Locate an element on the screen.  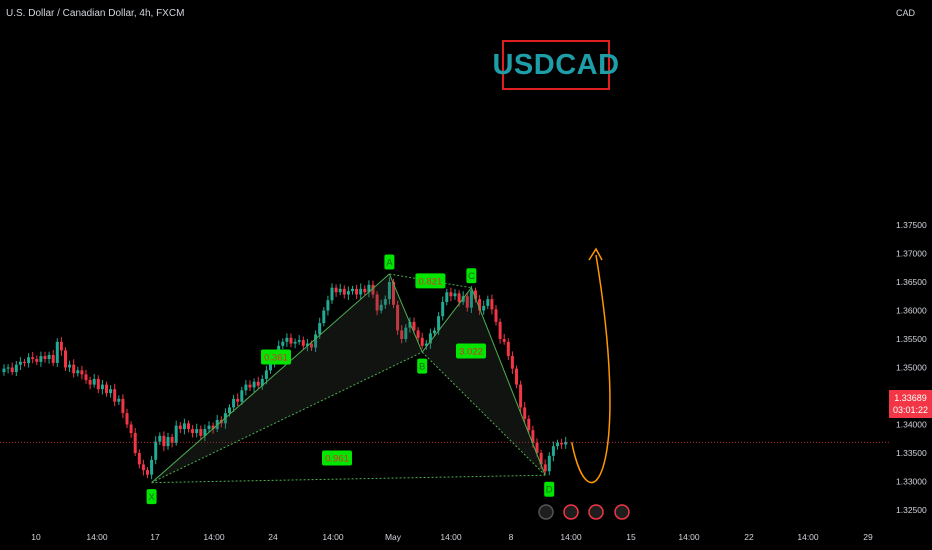
pattern-fill-bcd is located at coordinates (484, 381).